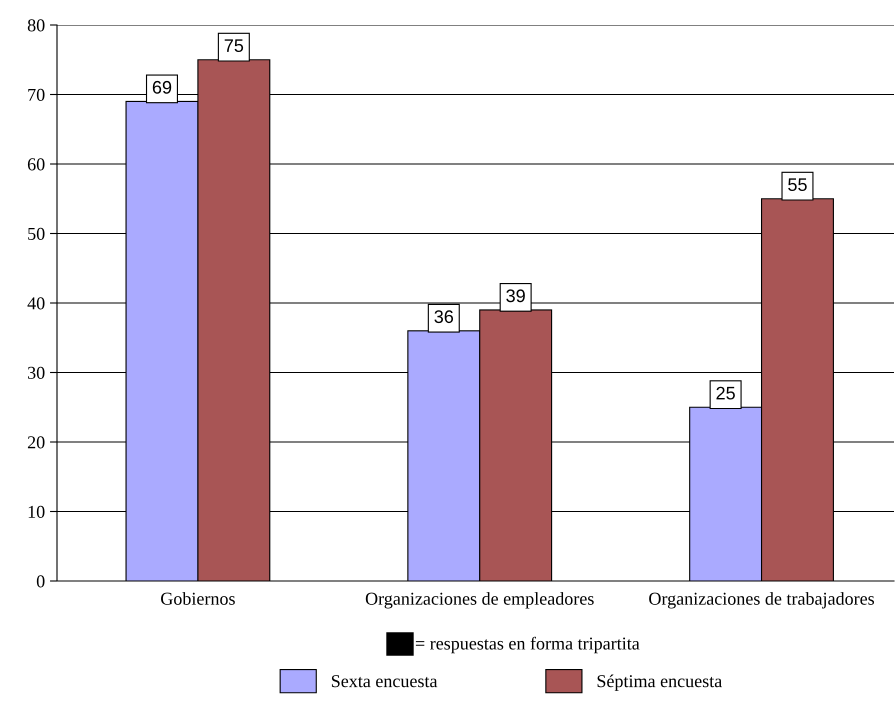 The image size is (895, 709). I want to click on x-tick-label: Organizaciones de trabajadores, so click(761, 600).